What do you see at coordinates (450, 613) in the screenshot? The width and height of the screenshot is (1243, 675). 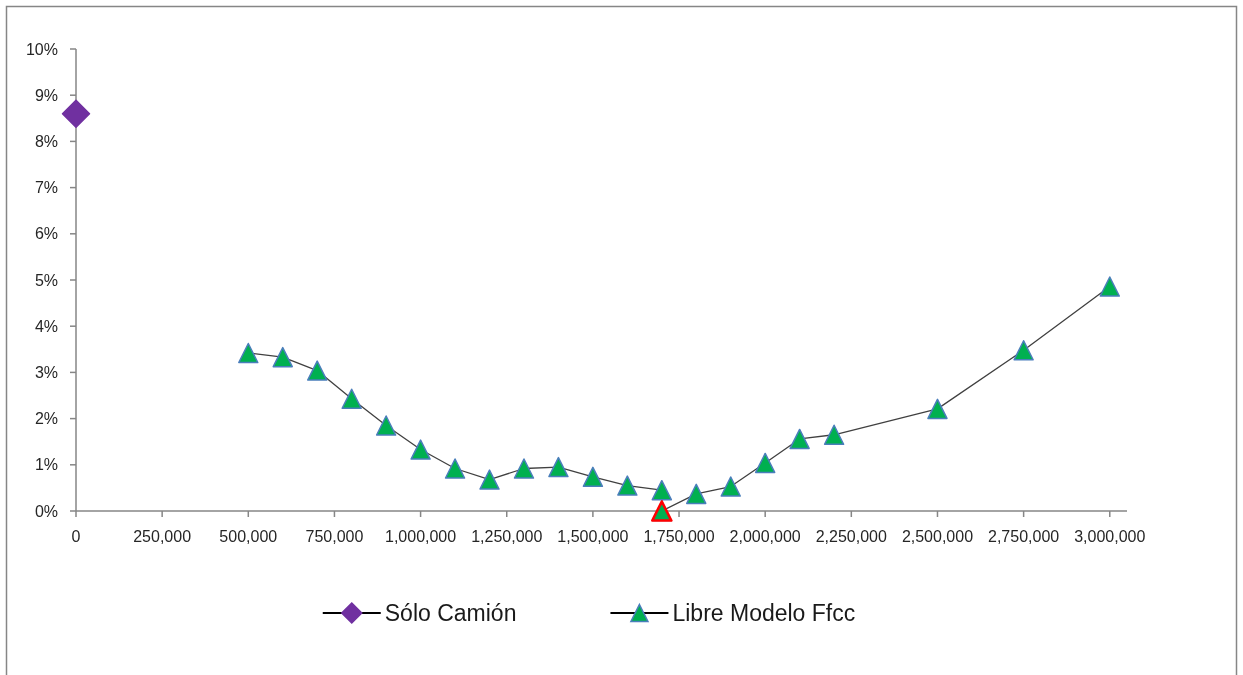 I see `legend-label: Sólo Camión` at bounding box center [450, 613].